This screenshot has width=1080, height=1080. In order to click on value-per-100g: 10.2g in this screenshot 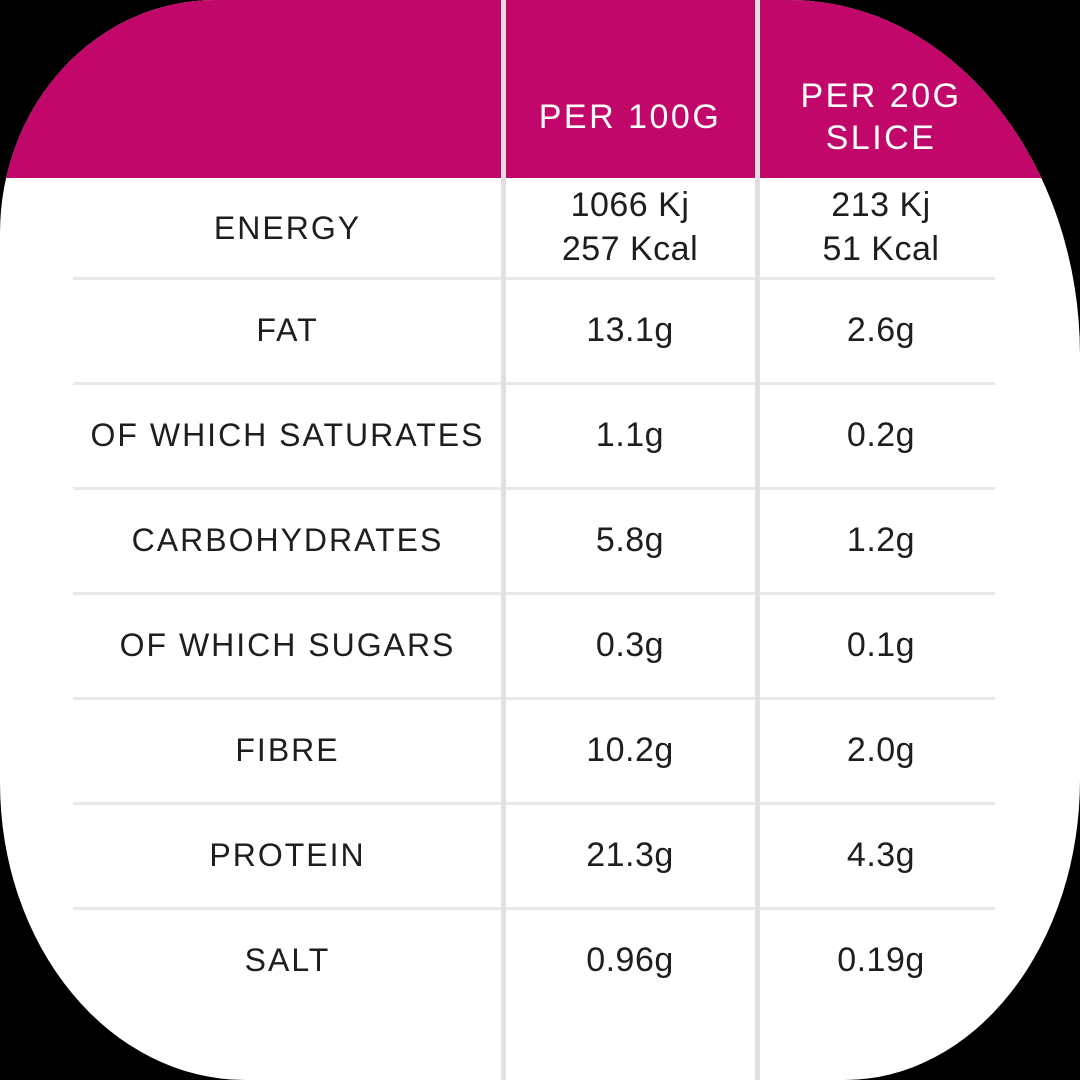, I will do `click(630, 751)`.